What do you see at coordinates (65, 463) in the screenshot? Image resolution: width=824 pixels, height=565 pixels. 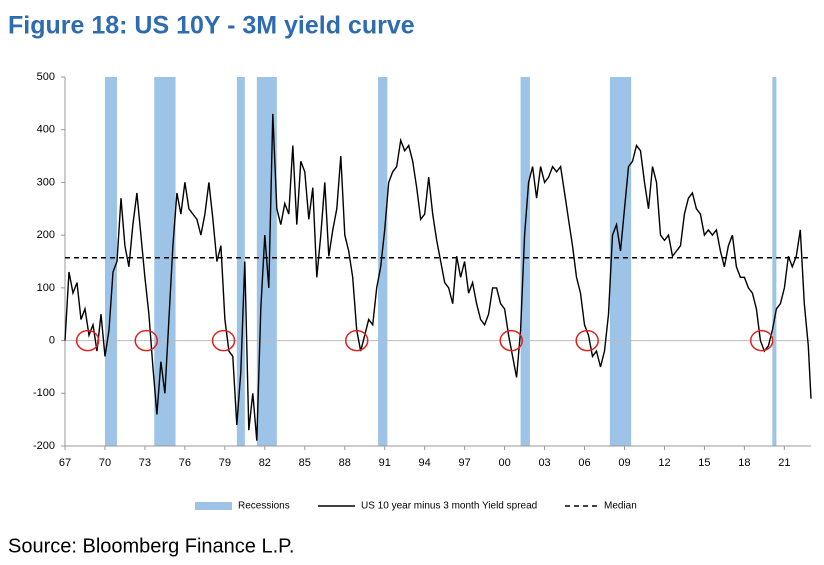 I see `x-tick-label: 67` at bounding box center [65, 463].